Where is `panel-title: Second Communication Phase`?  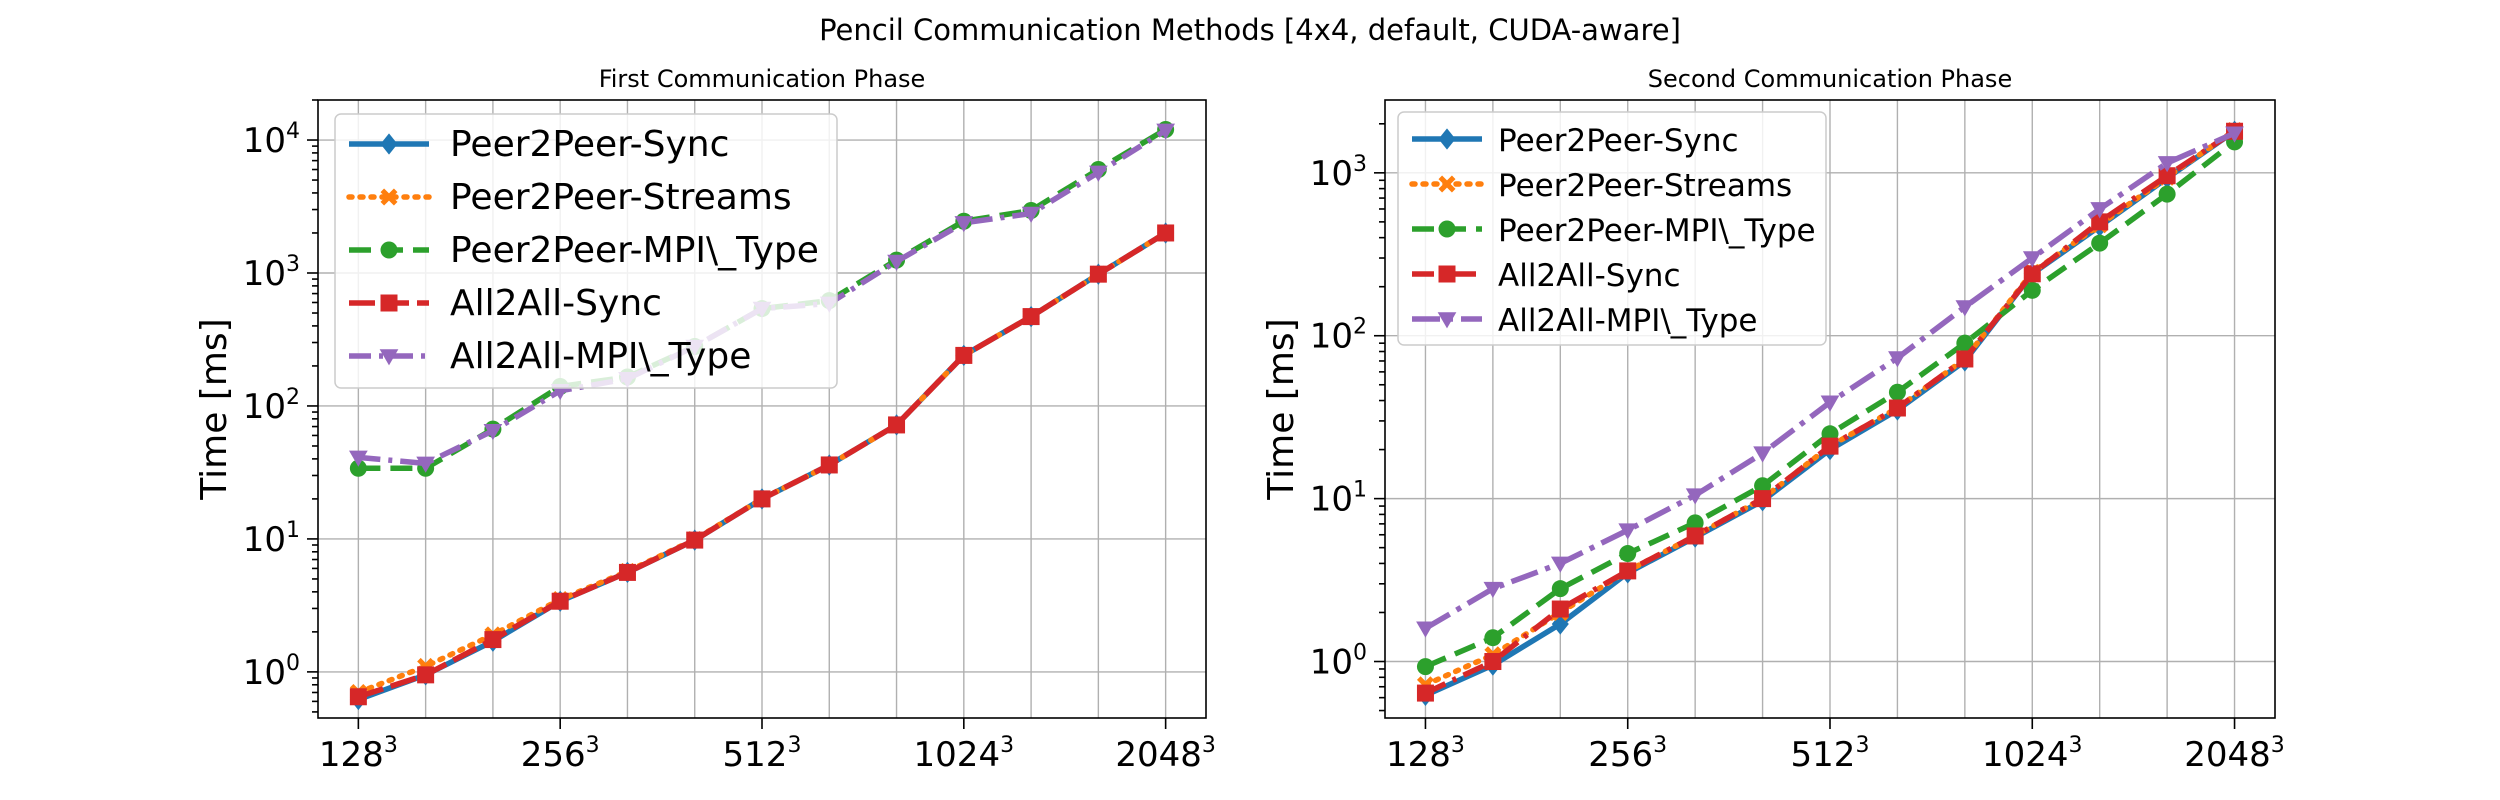 panel-title: Second Communication Phase is located at coordinates (1830, 79).